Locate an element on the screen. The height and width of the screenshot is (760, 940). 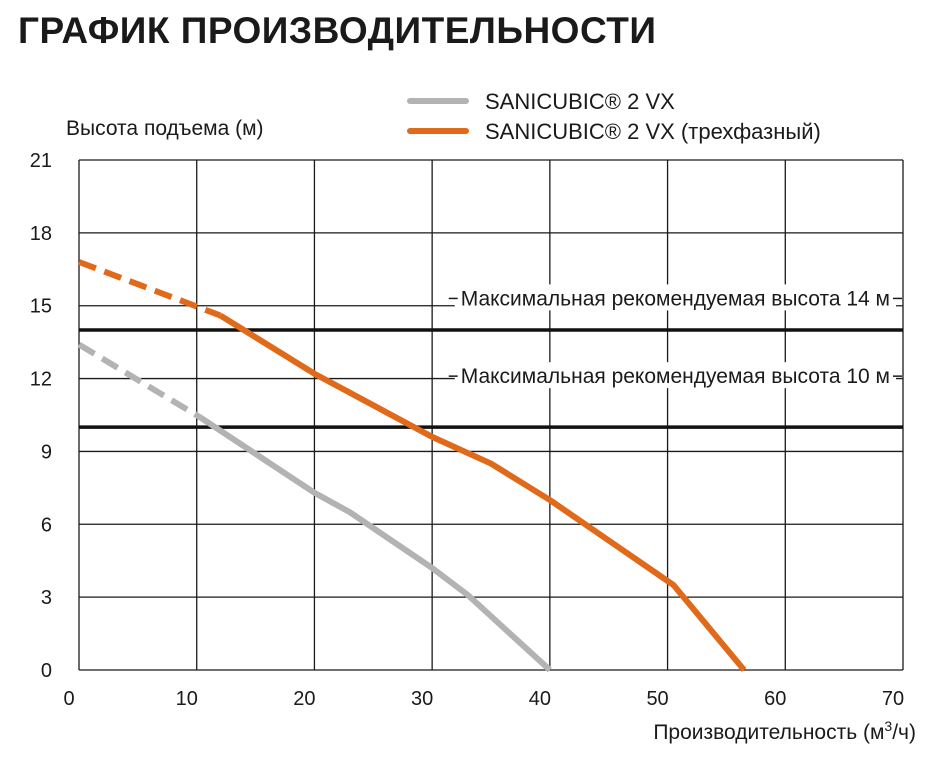
y-tick-label: 6 is located at coordinates (46, 525).